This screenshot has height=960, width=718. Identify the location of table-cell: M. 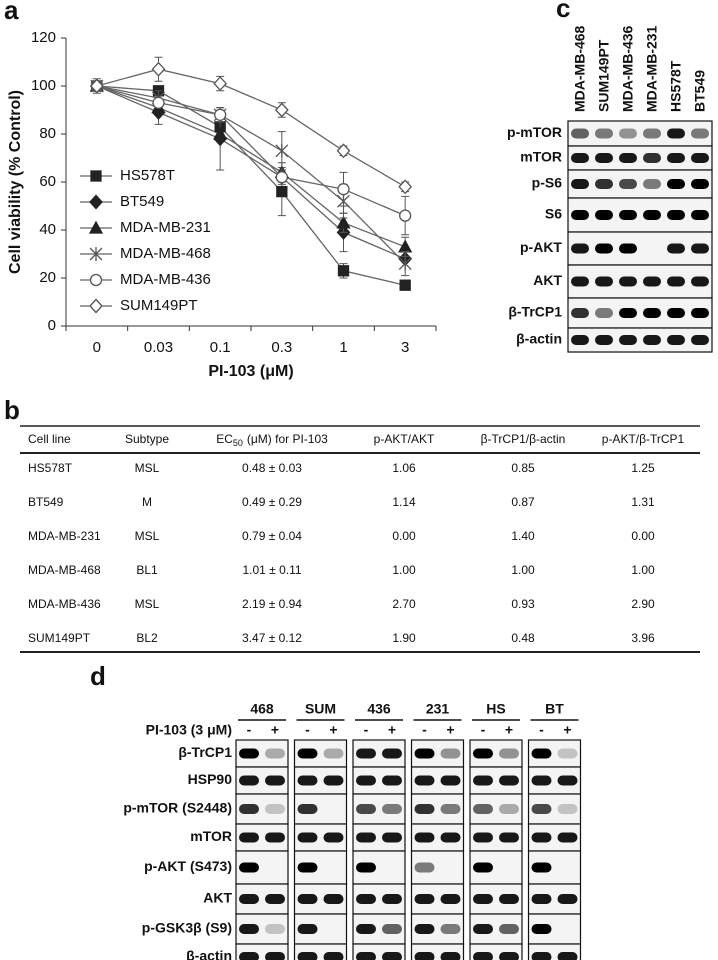
(147, 502).